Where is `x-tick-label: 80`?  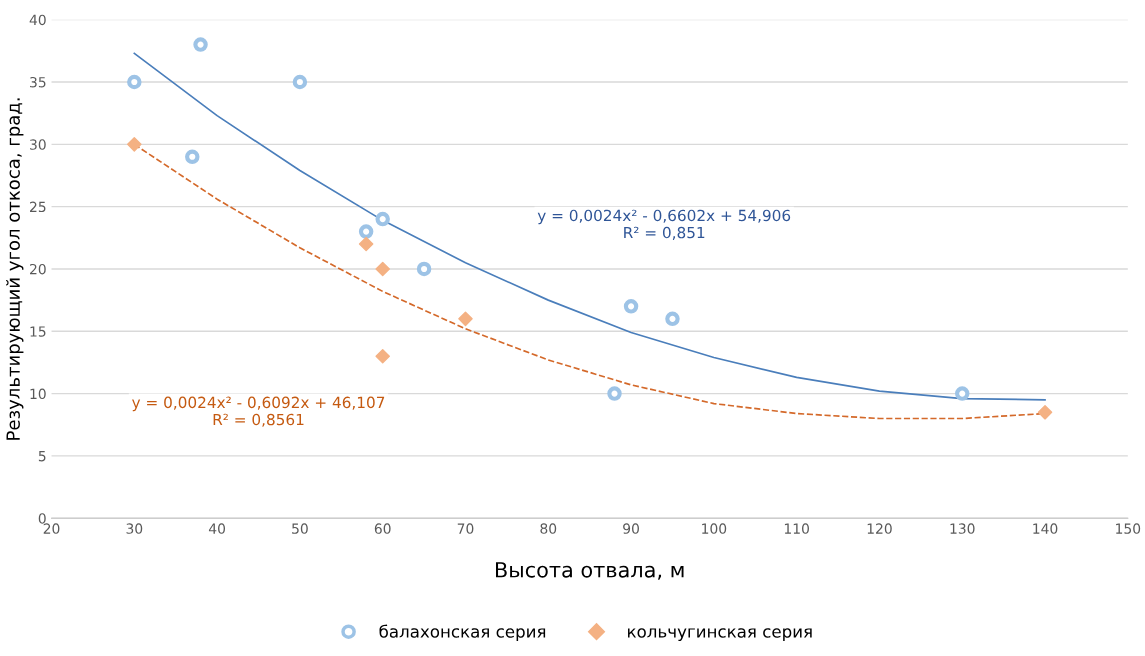 x-tick-label: 80 is located at coordinates (548, 528).